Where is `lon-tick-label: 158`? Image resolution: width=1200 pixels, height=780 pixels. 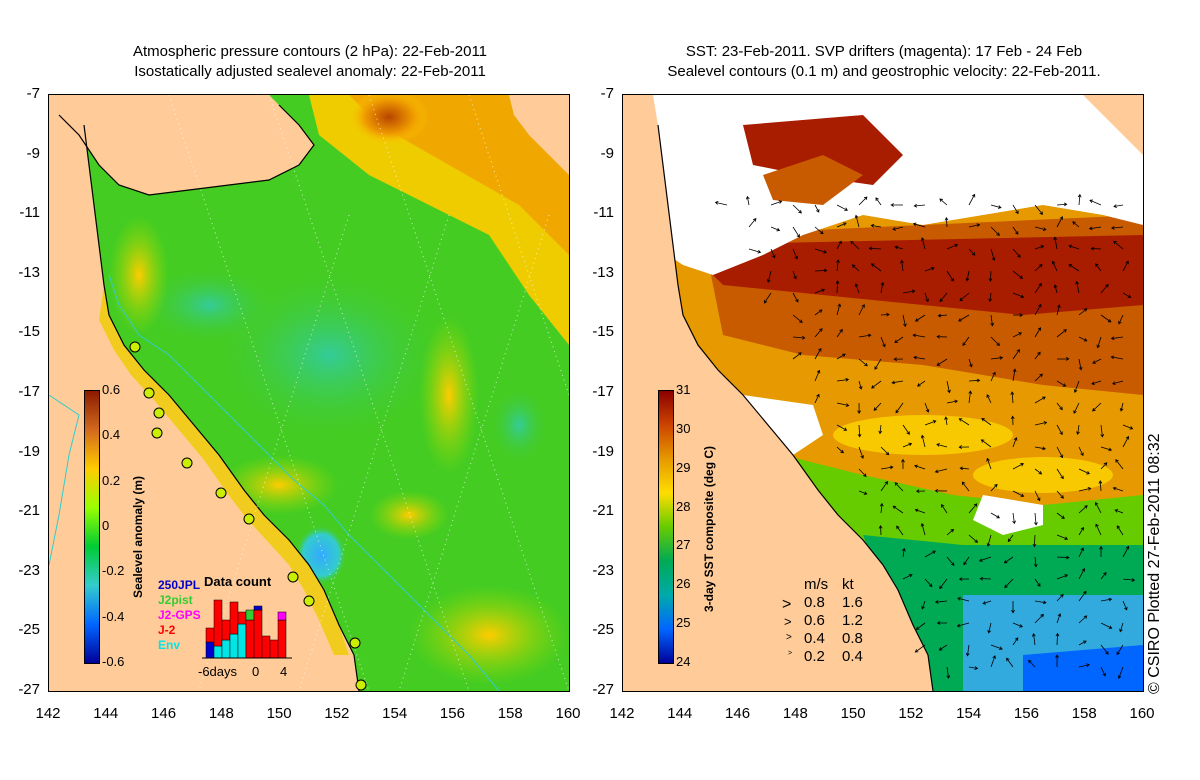 lon-tick-label: 158 is located at coordinates (1084, 713).